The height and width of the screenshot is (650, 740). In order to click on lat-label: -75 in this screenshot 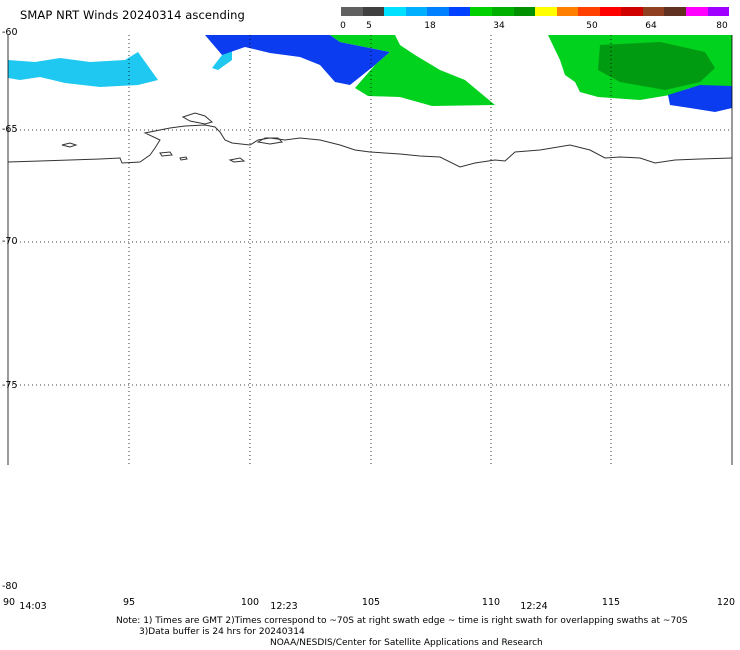, I will do `click(10, 385)`.